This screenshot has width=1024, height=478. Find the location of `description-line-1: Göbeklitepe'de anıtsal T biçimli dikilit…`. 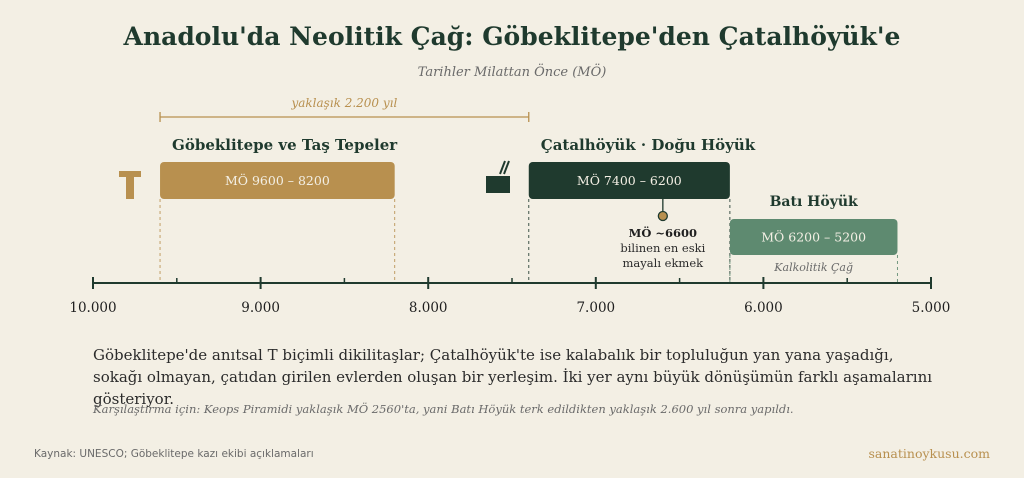

description-line-1: Göbeklitepe'de anıtsal T biçimli dikilit… is located at coordinates (493, 355).